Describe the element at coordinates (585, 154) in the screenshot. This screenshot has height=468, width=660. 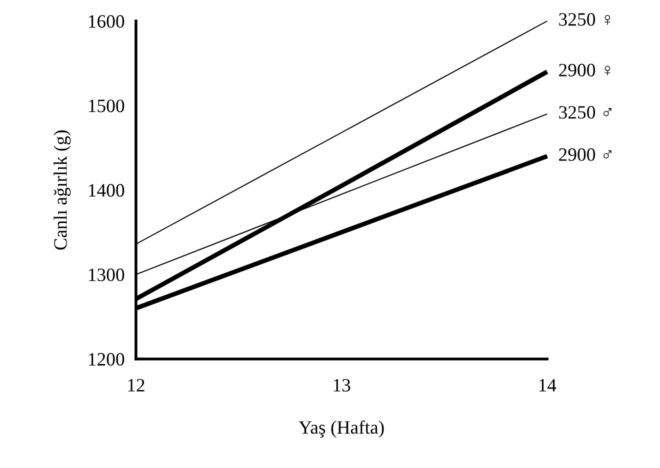
I see `series-label: 2900 ♂` at that location.